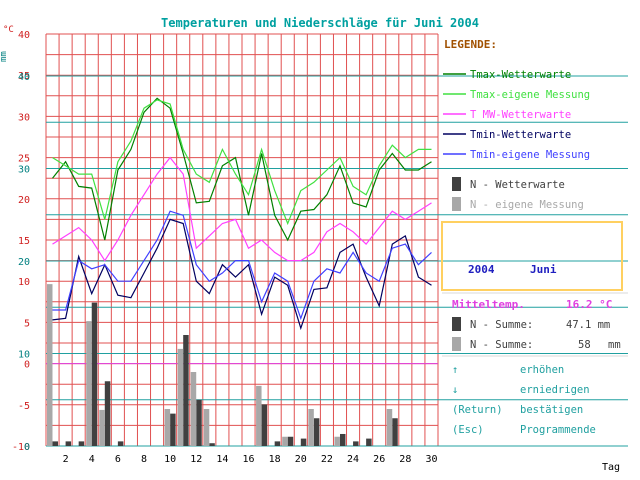  Describe the element at coordinates (520, 115) in the screenshot. I see `legend-label-tmw-ww: T MW-Wetterwarte` at that location.